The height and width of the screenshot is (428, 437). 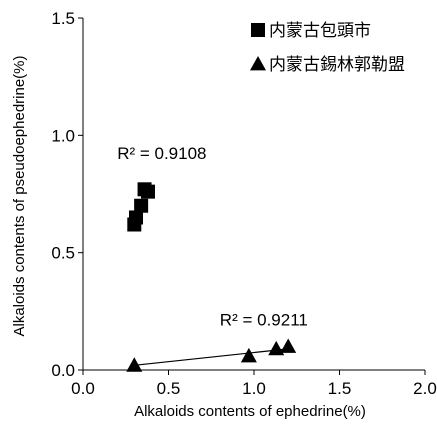 I want to click on legend-label: 内蒙古包頭市, so click(x=320, y=31).